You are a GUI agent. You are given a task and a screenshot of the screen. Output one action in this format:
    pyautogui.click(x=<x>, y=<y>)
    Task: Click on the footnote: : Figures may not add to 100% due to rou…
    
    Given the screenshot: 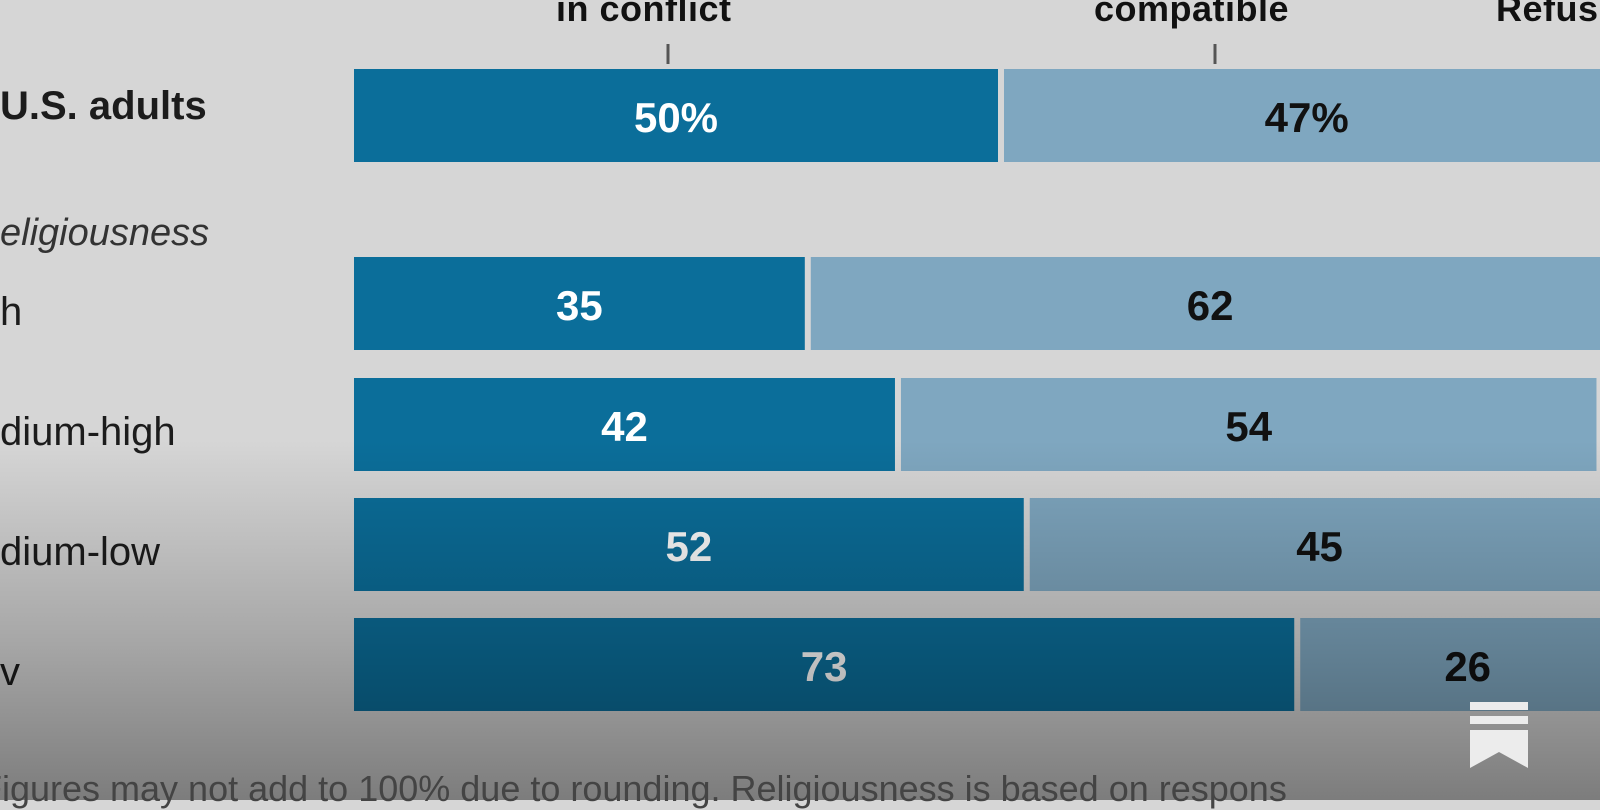 What is the action you would take?
    pyautogui.click(x=643, y=788)
    